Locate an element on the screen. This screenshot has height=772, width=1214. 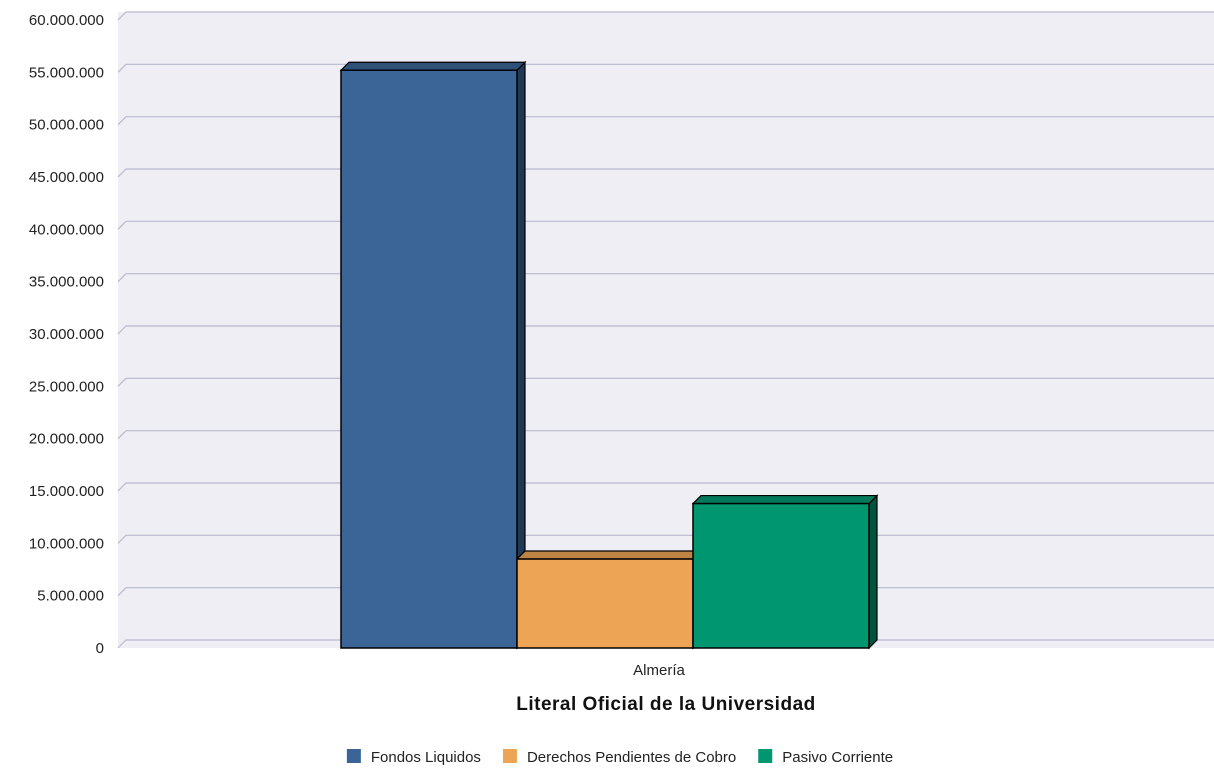
legend-label: Pasivo Corriente is located at coordinates (837, 757).